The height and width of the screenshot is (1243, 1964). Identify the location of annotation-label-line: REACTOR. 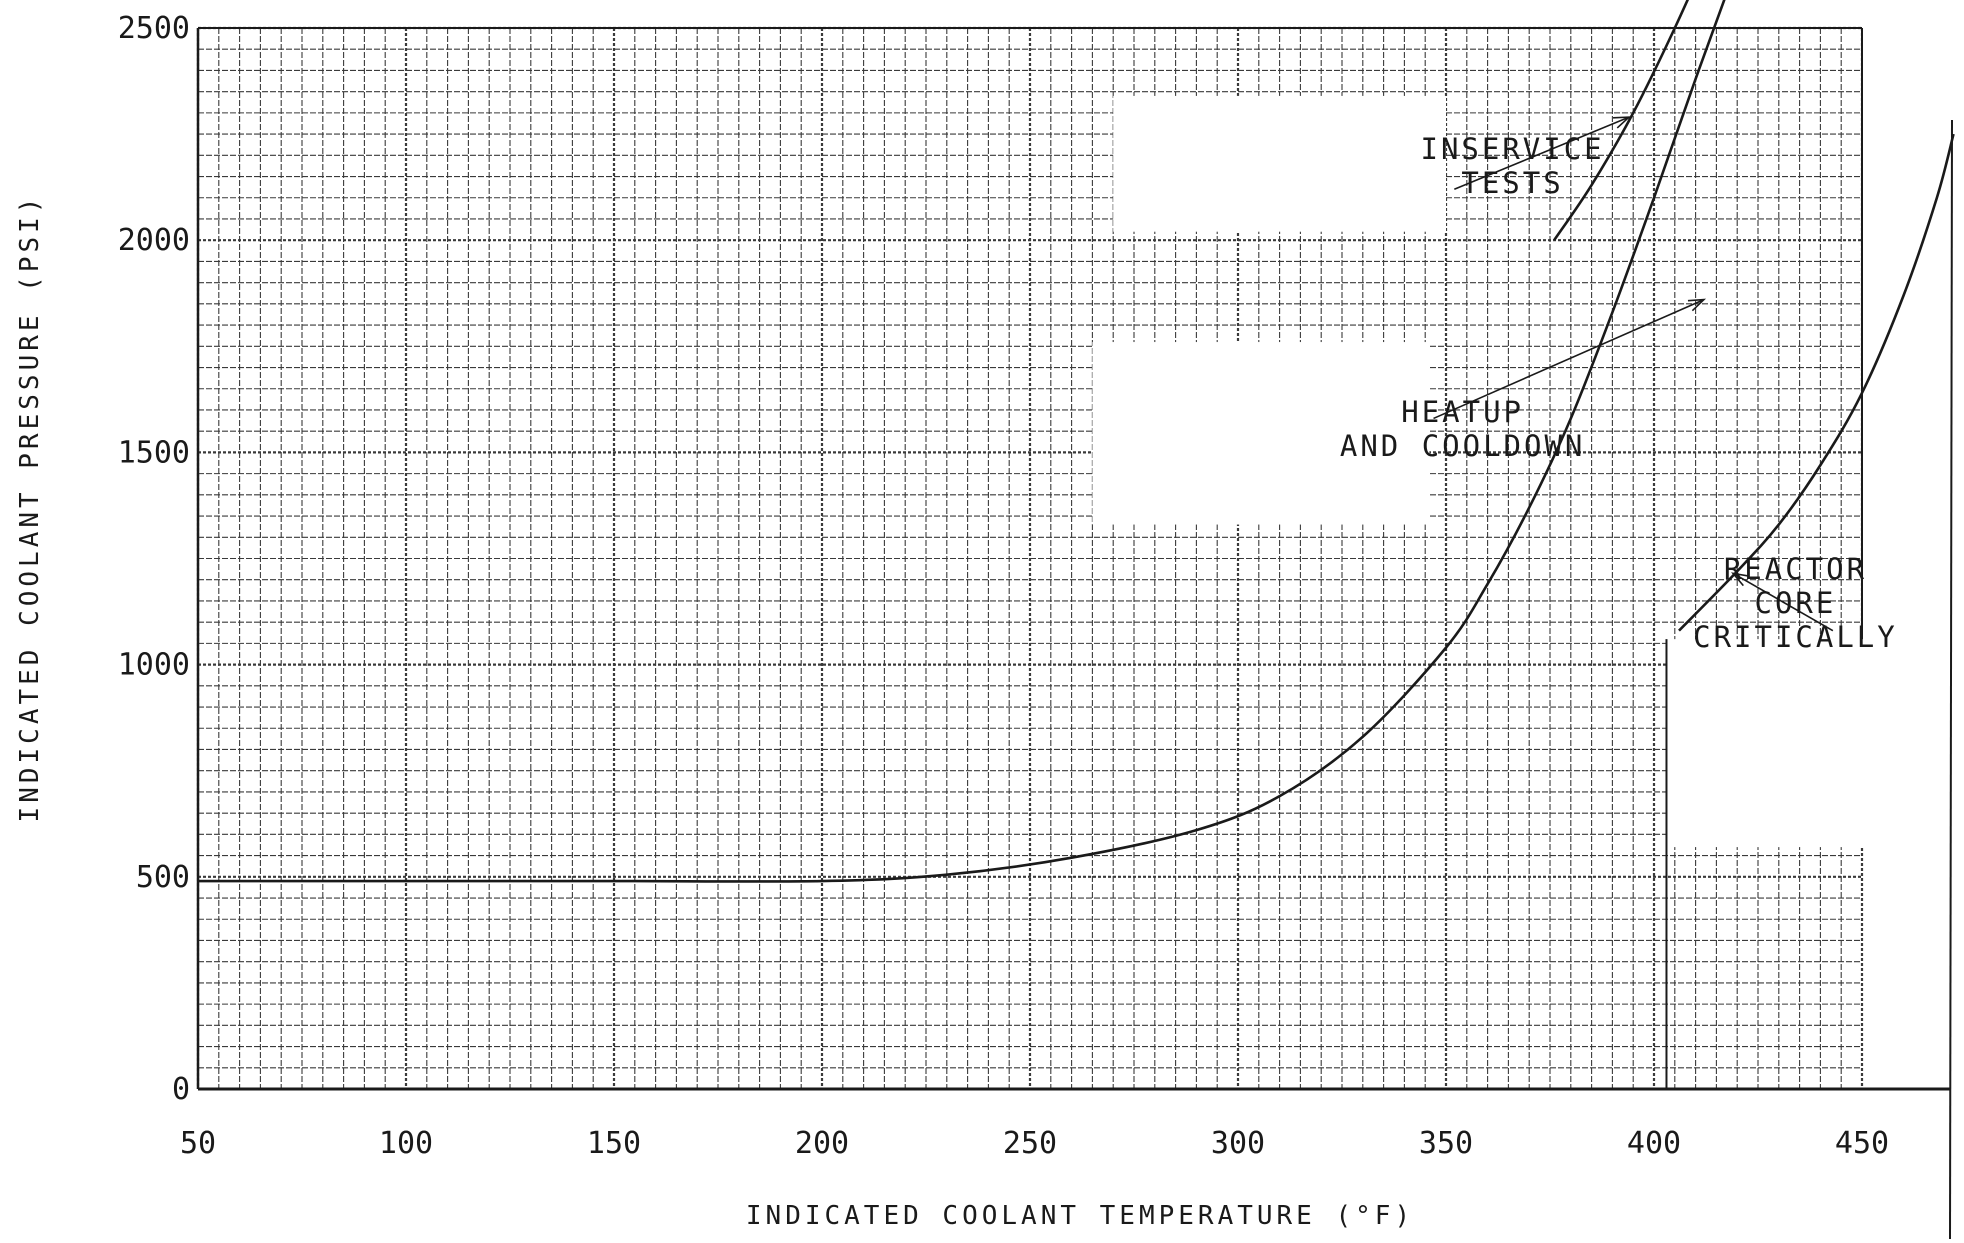
(1795, 569).